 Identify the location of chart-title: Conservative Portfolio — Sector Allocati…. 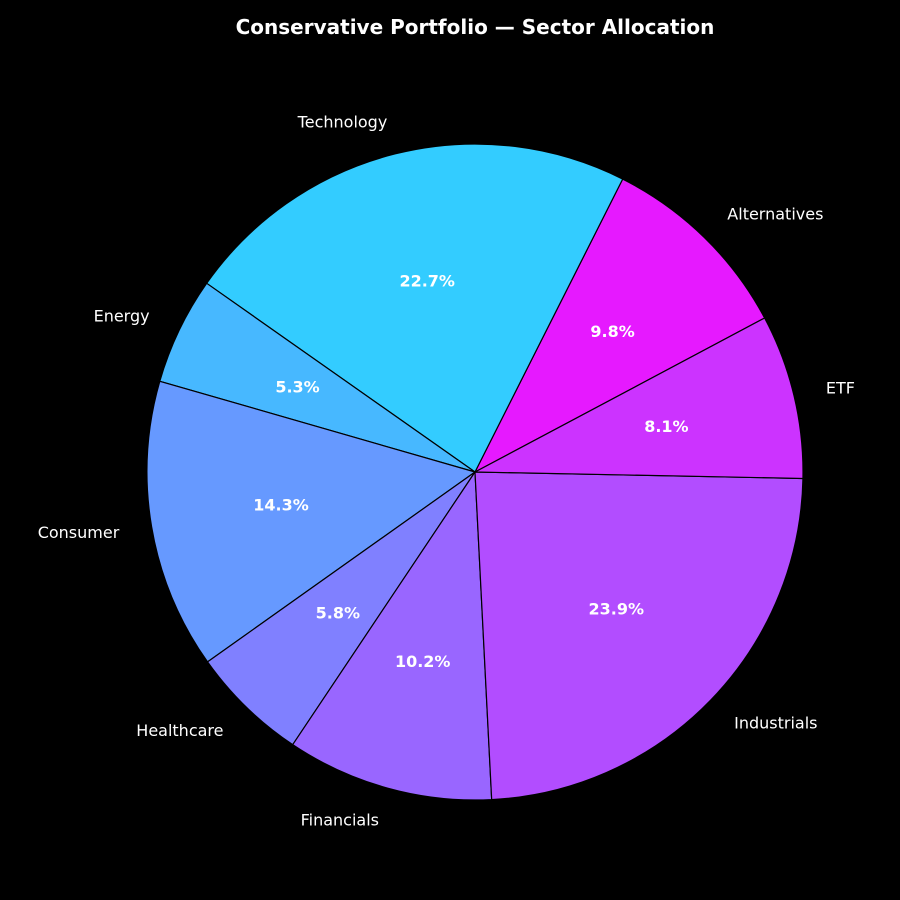
(475, 27).